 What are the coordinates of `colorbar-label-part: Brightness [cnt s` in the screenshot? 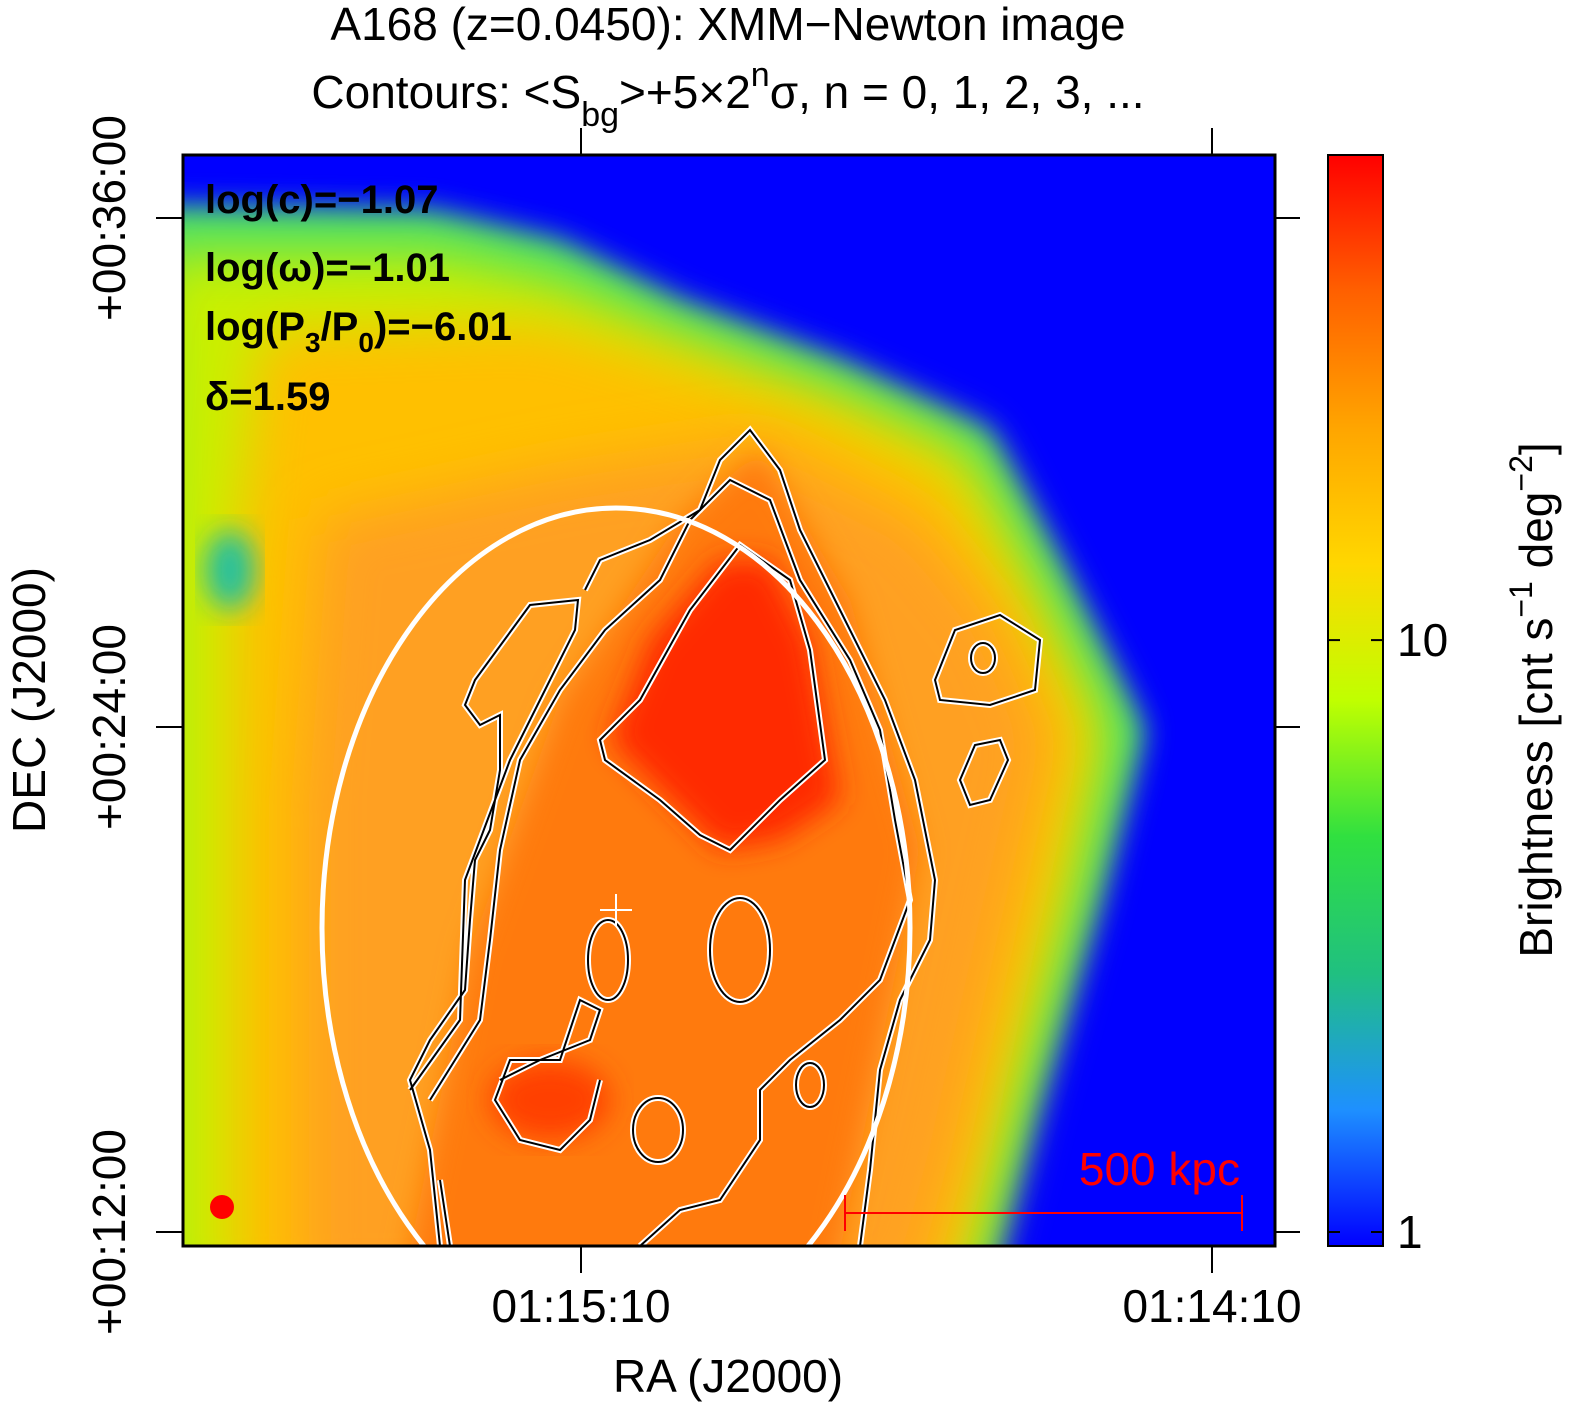 It's located at (1536, 788).